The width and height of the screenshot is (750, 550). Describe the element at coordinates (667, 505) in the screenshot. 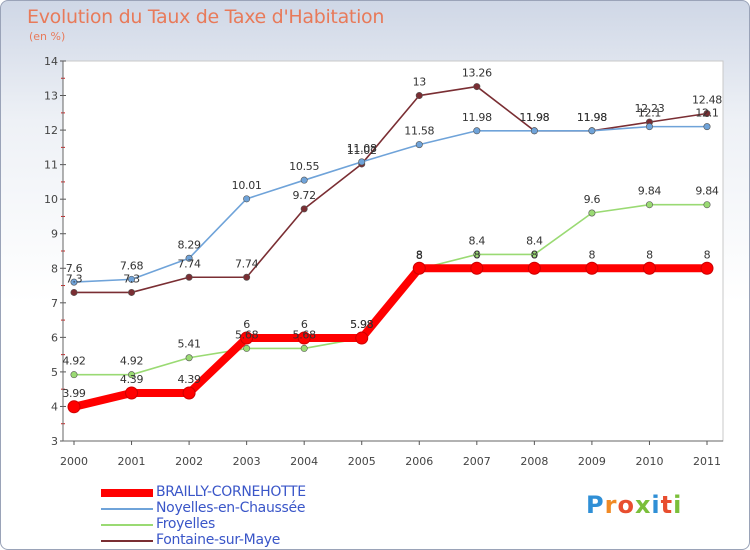

I see `logo-letter: t` at that location.